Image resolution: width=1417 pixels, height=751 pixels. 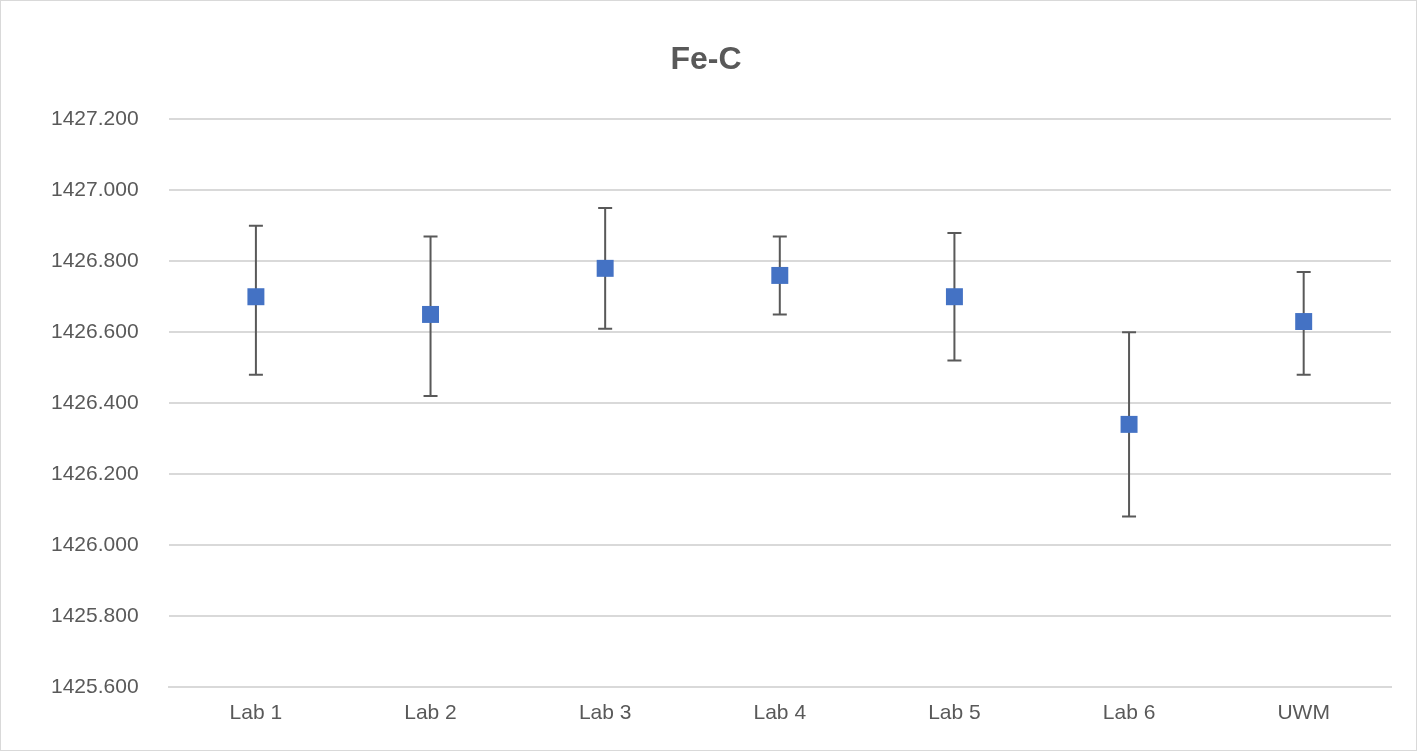 What do you see at coordinates (1303, 712) in the screenshot?
I see `x-tick-label: UWM` at bounding box center [1303, 712].